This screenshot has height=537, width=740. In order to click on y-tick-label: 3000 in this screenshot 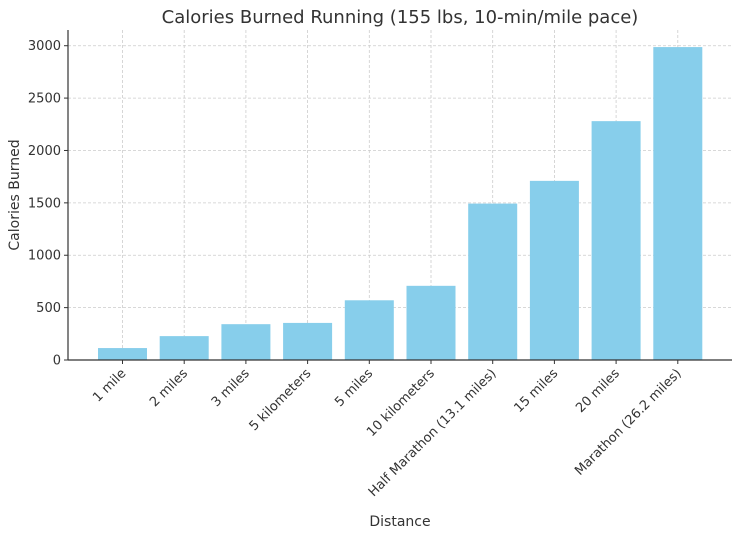, I will do `click(44, 46)`.